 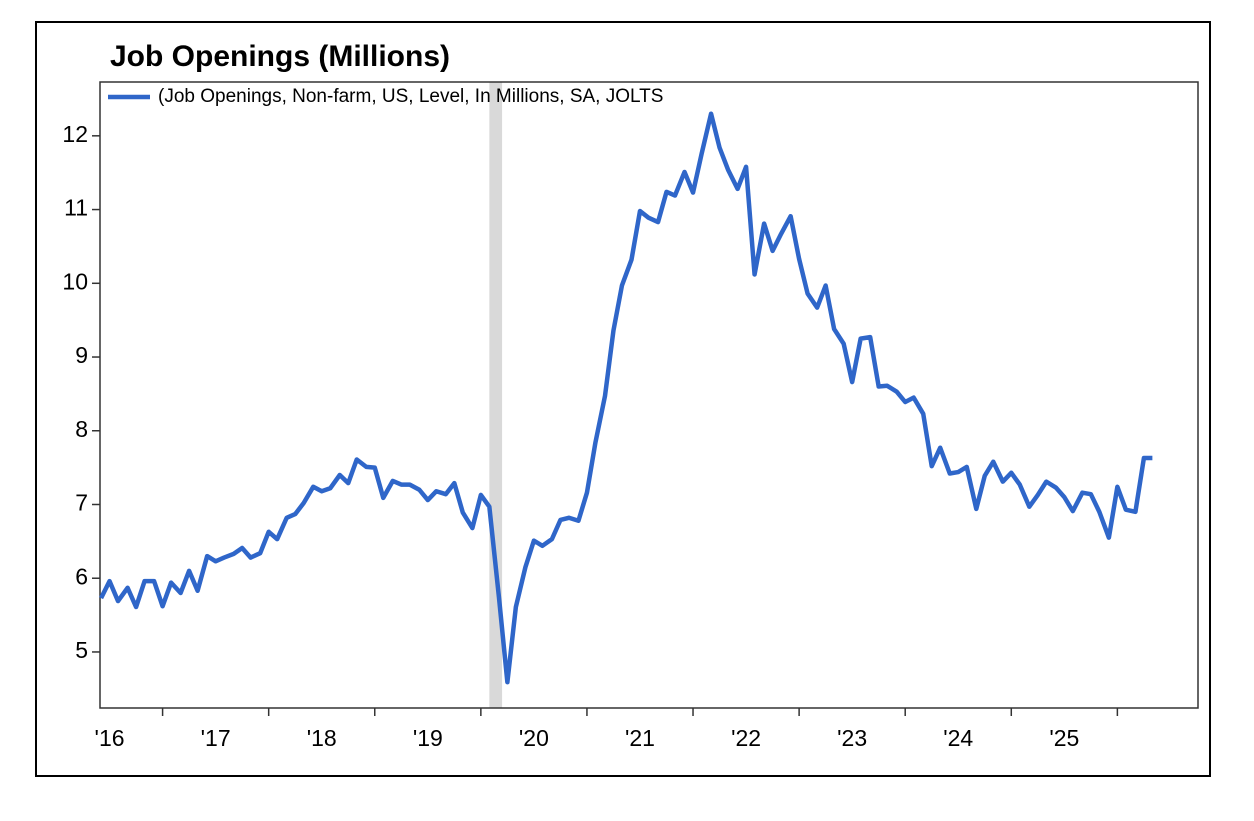 I want to click on x-tick-label: '17, so click(x=216, y=738).